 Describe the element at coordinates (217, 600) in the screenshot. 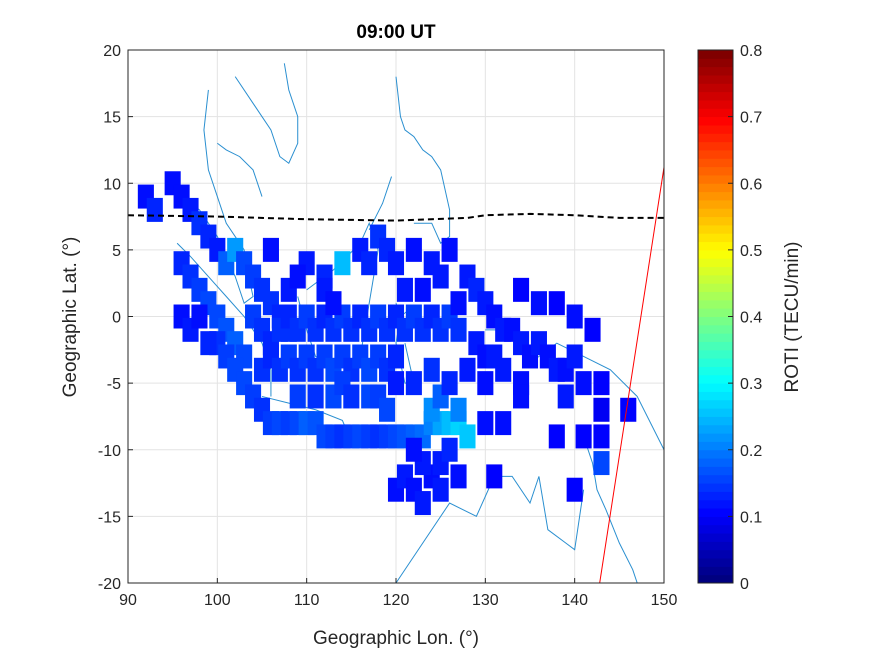

I see `x-tick-label: 100` at that location.